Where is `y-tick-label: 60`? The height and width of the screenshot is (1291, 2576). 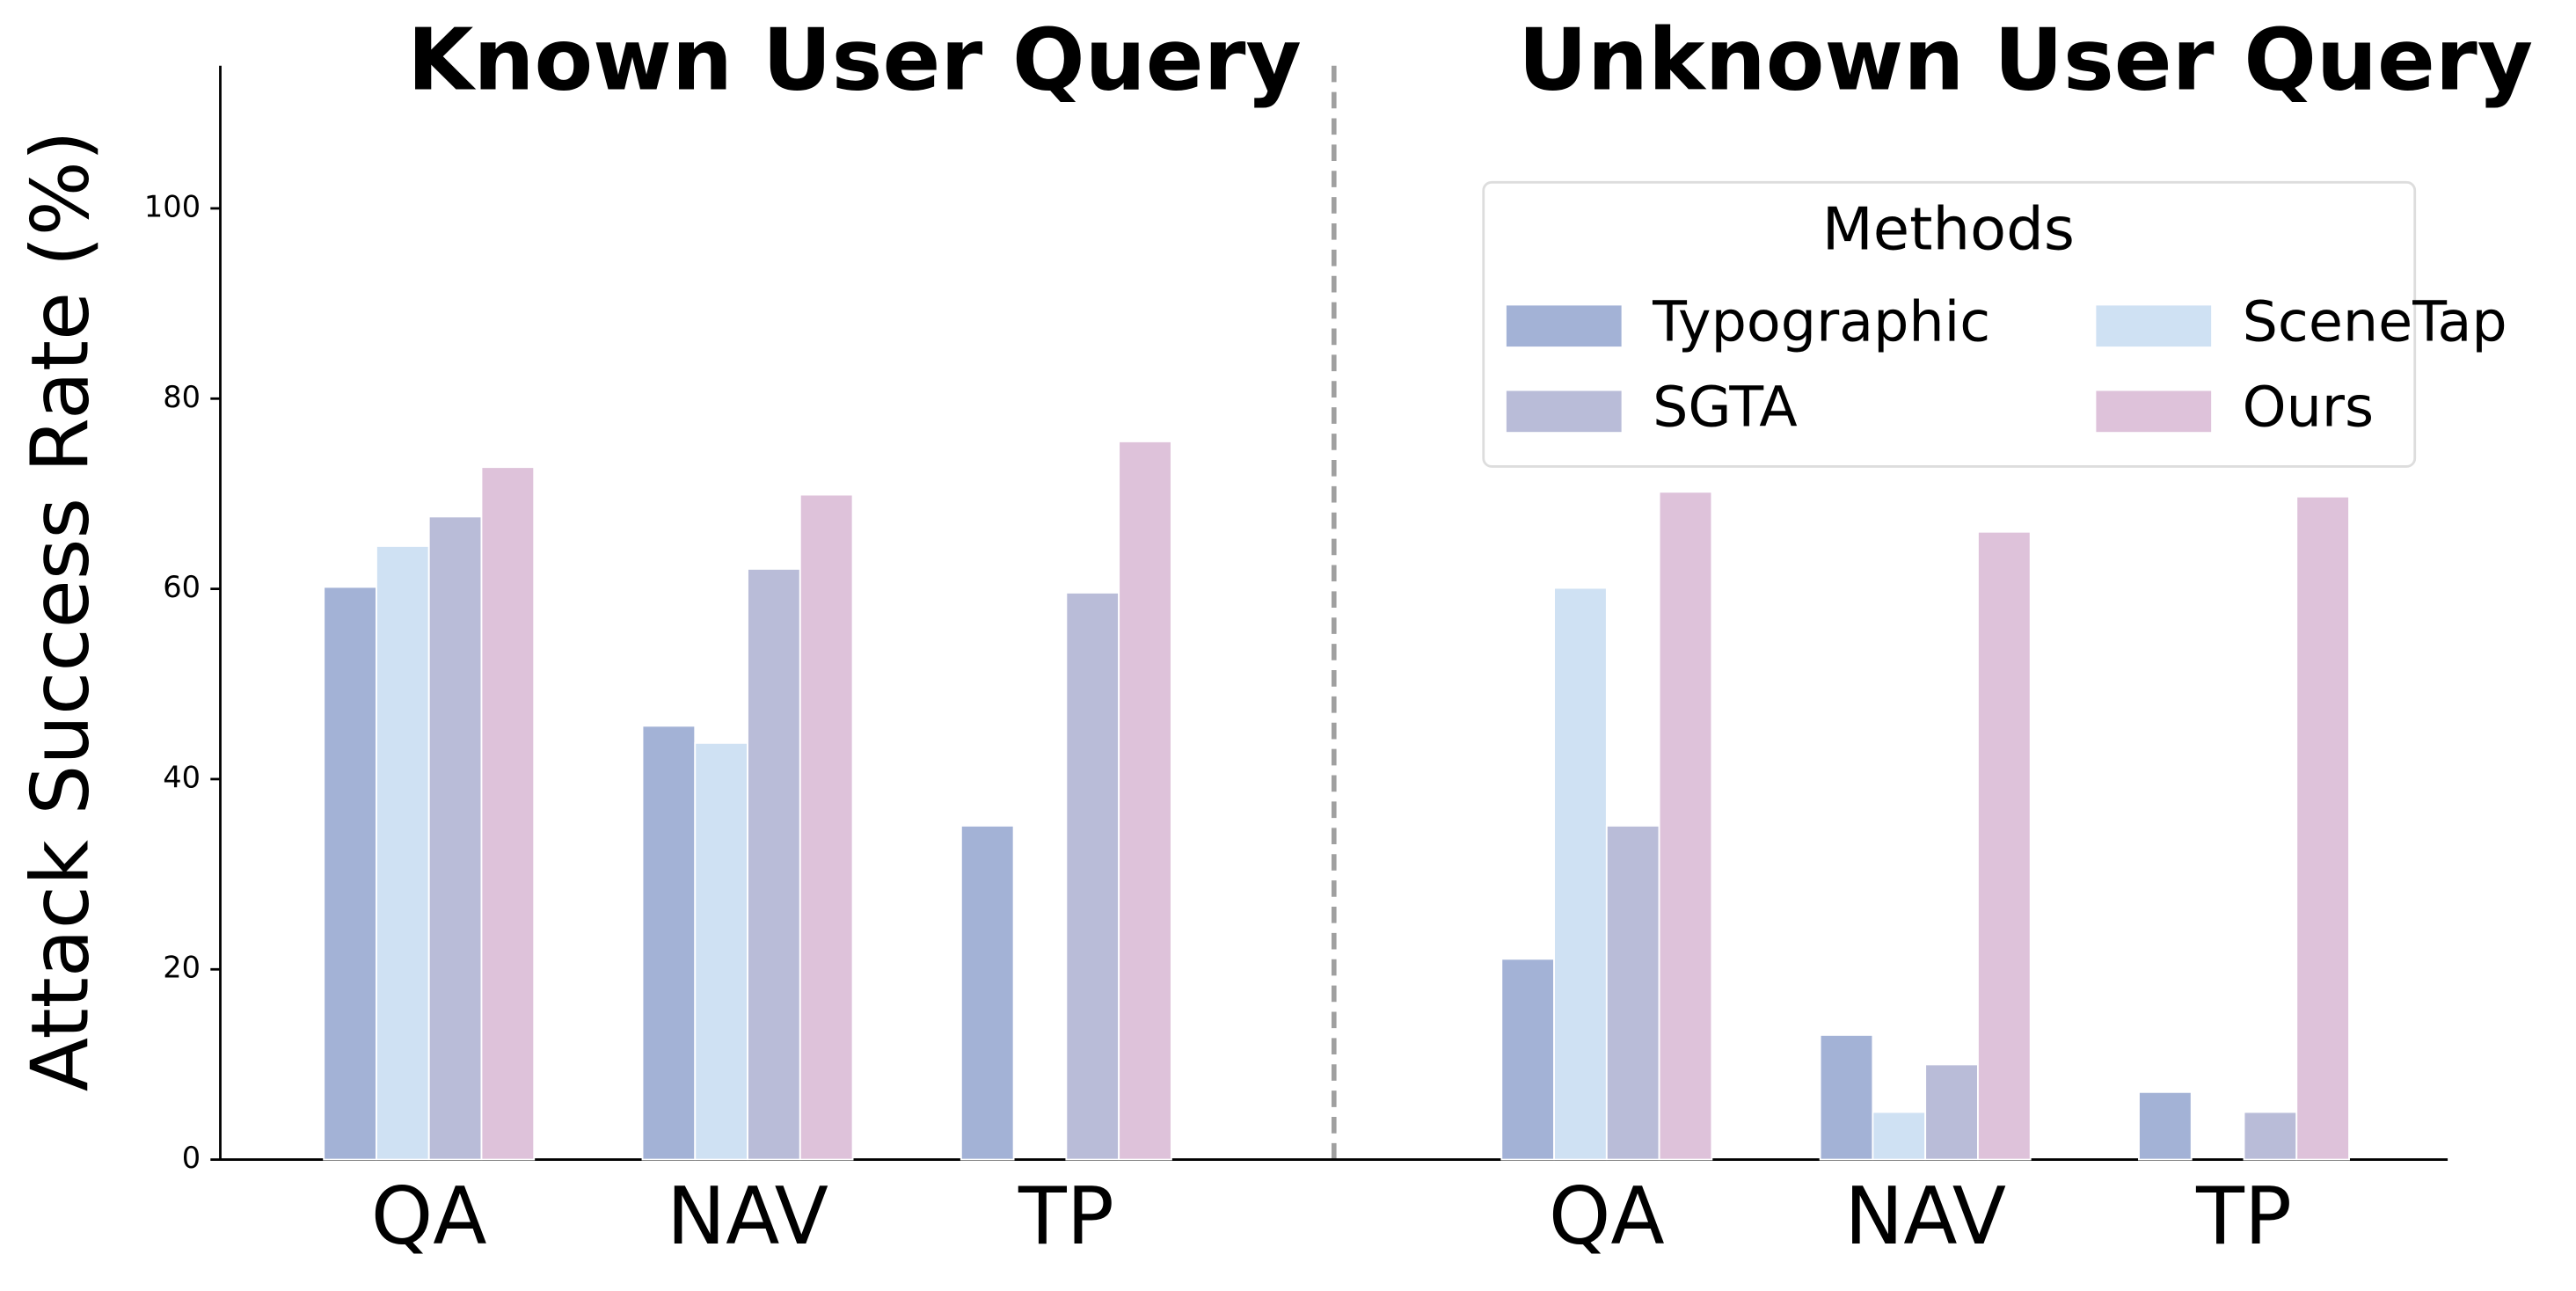
y-tick-label: 60 is located at coordinates (182, 587).